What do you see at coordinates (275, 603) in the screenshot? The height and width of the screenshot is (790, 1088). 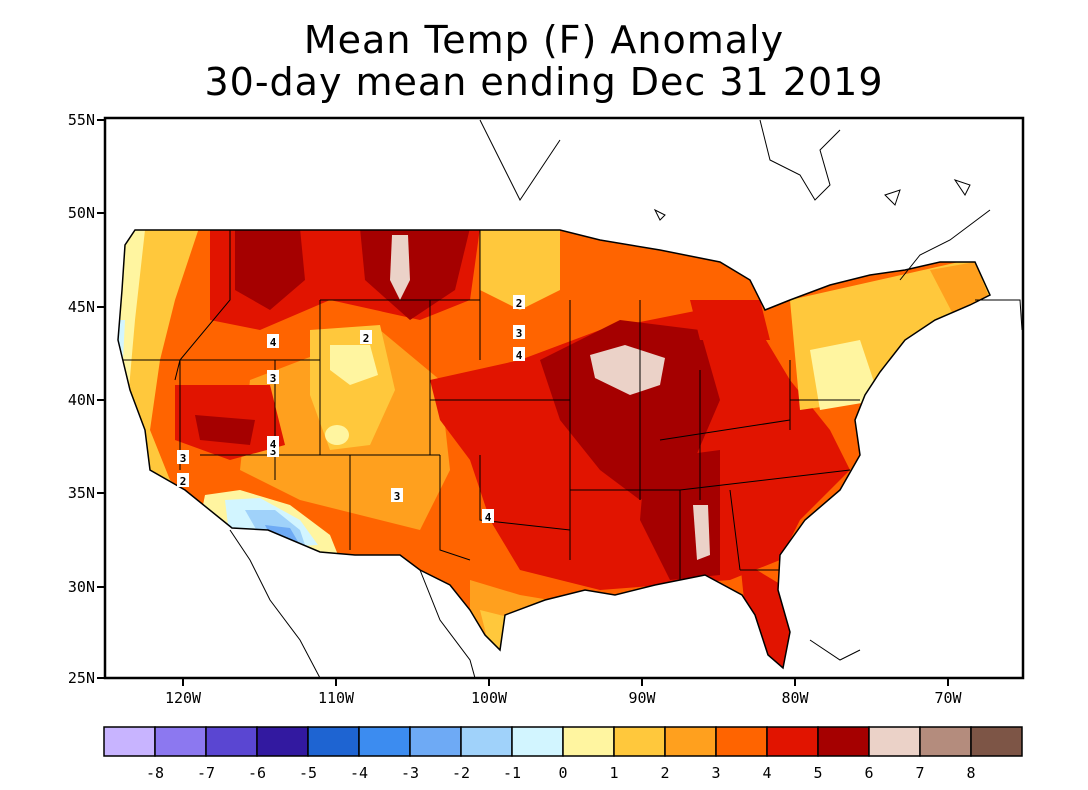 I see `baja-coast` at bounding box center [275, 603].